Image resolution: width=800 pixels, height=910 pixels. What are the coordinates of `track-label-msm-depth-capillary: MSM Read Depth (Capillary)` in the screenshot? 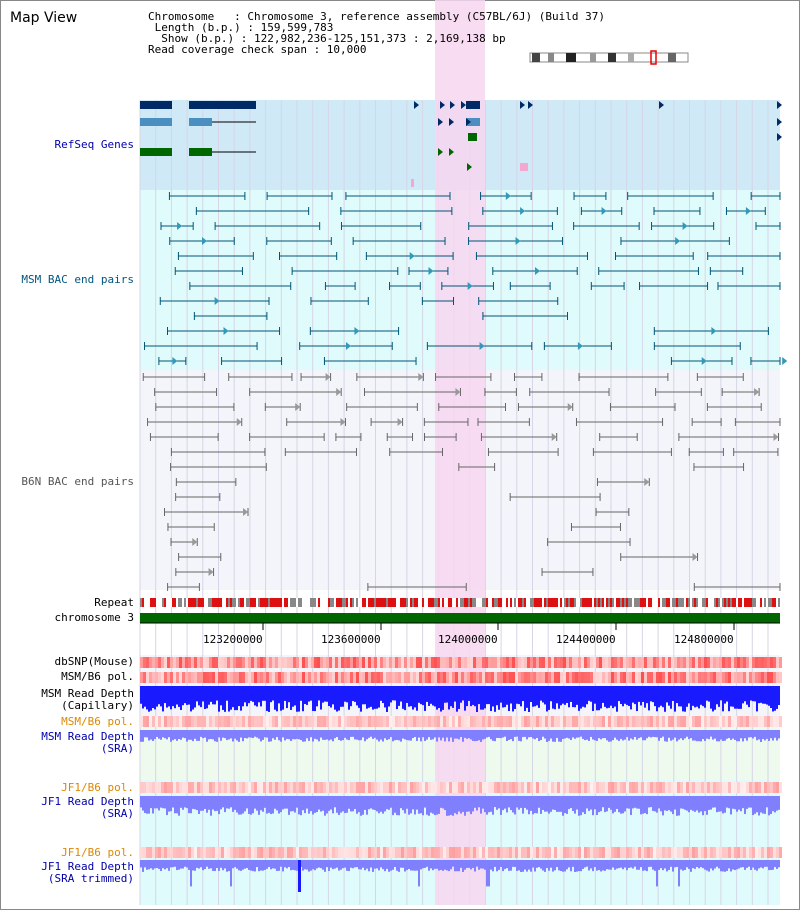 It's located at (87, 699).